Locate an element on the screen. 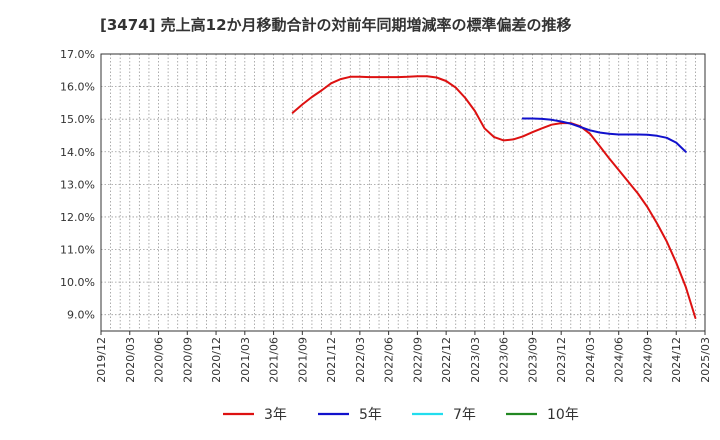 The image size is (720, 440). x-tick-label: 2022/12 is located at coordinates (446, 360).